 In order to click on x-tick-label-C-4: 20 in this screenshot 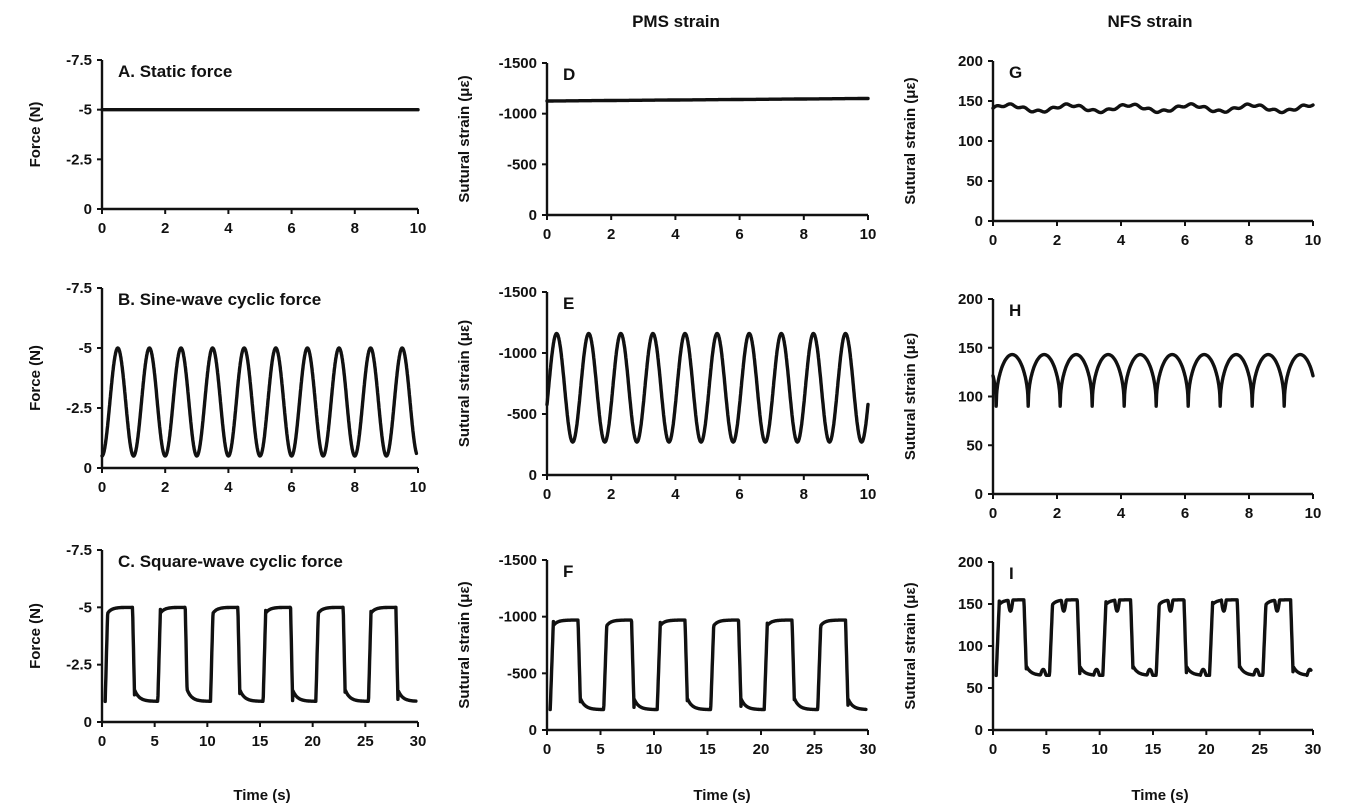, I will do `click(312, 741)`.